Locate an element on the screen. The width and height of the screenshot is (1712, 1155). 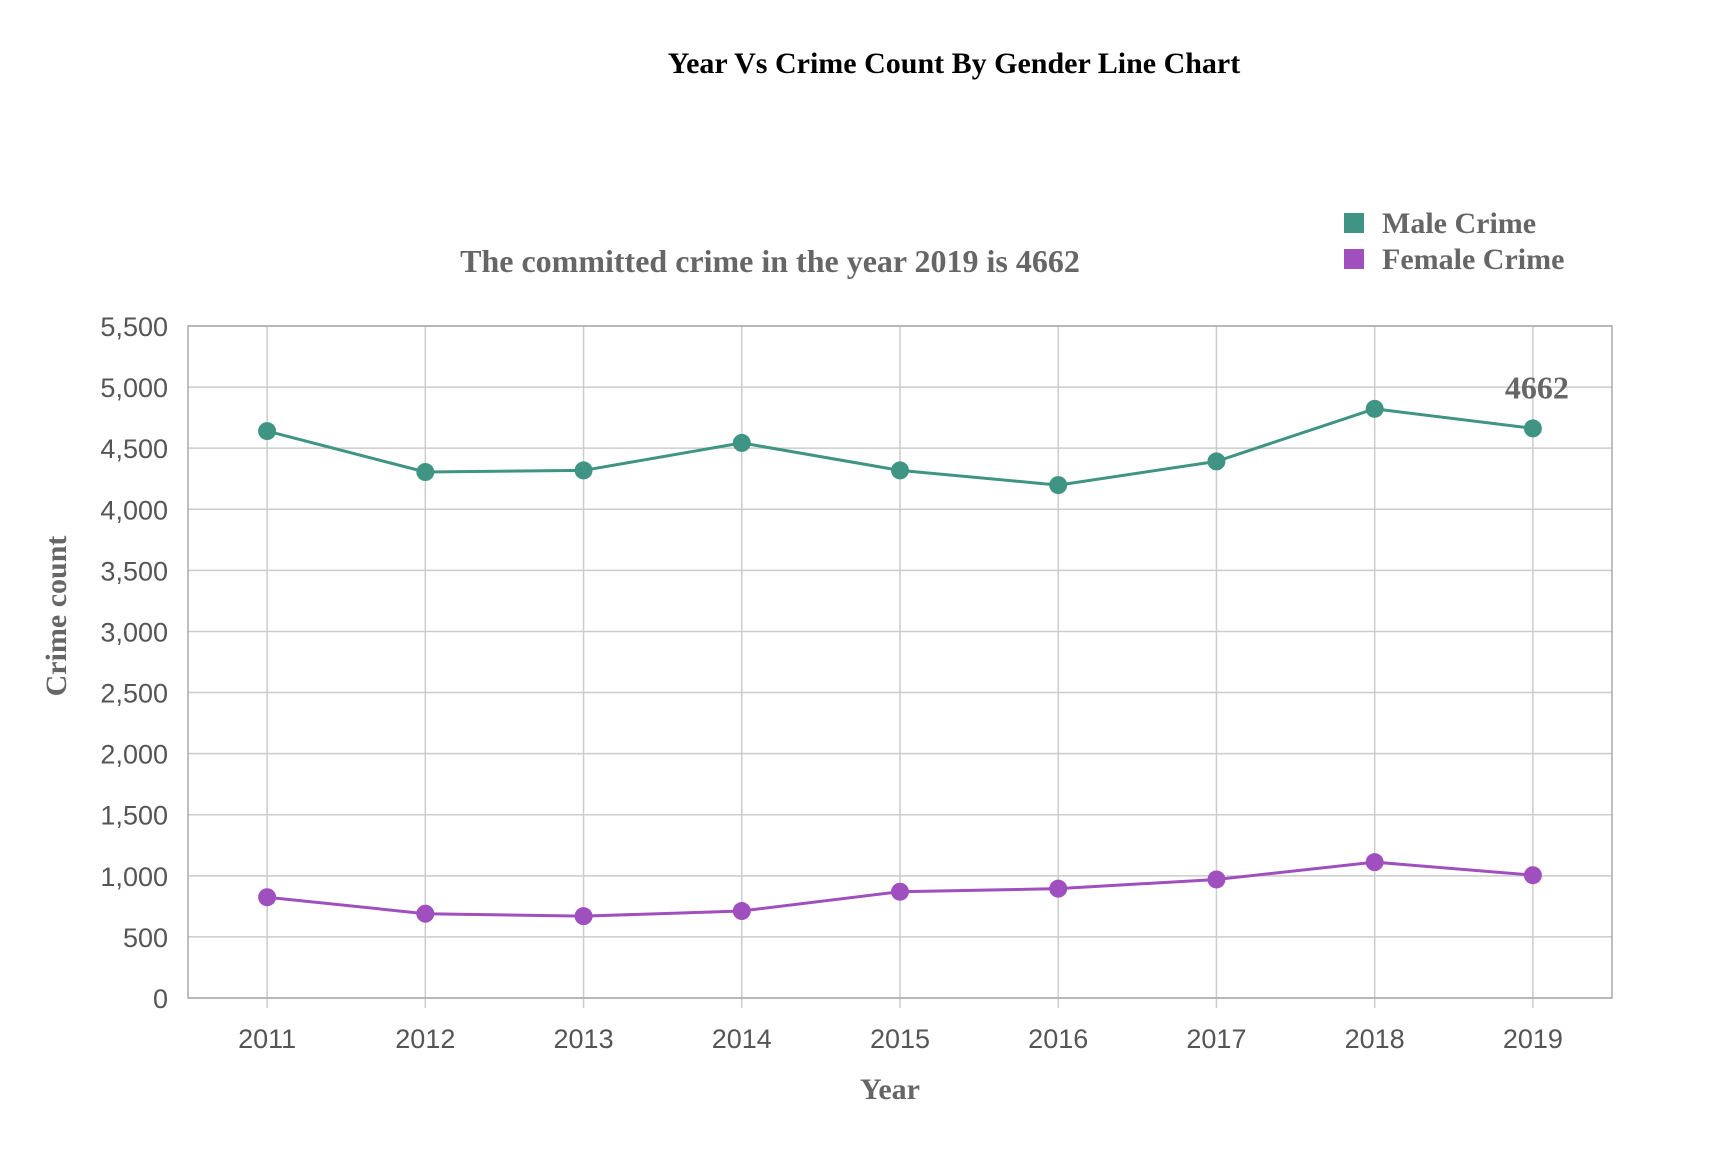
y-tick-label: 500 is located at coordinates (145, 938).